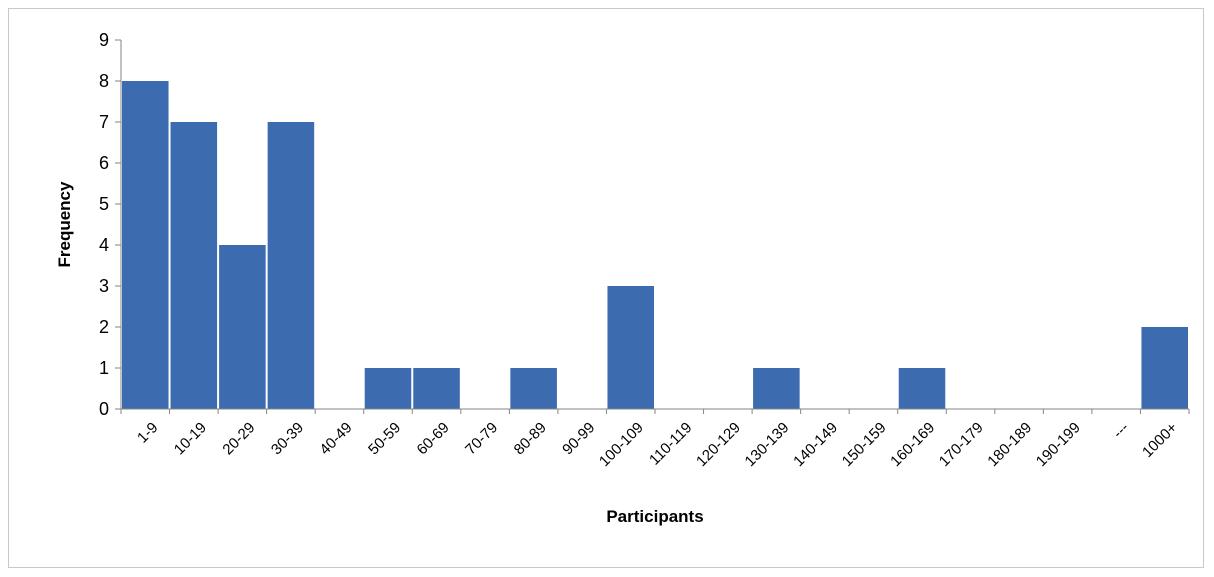  I want to click on y-tick-label: 1, so click(104, 368).